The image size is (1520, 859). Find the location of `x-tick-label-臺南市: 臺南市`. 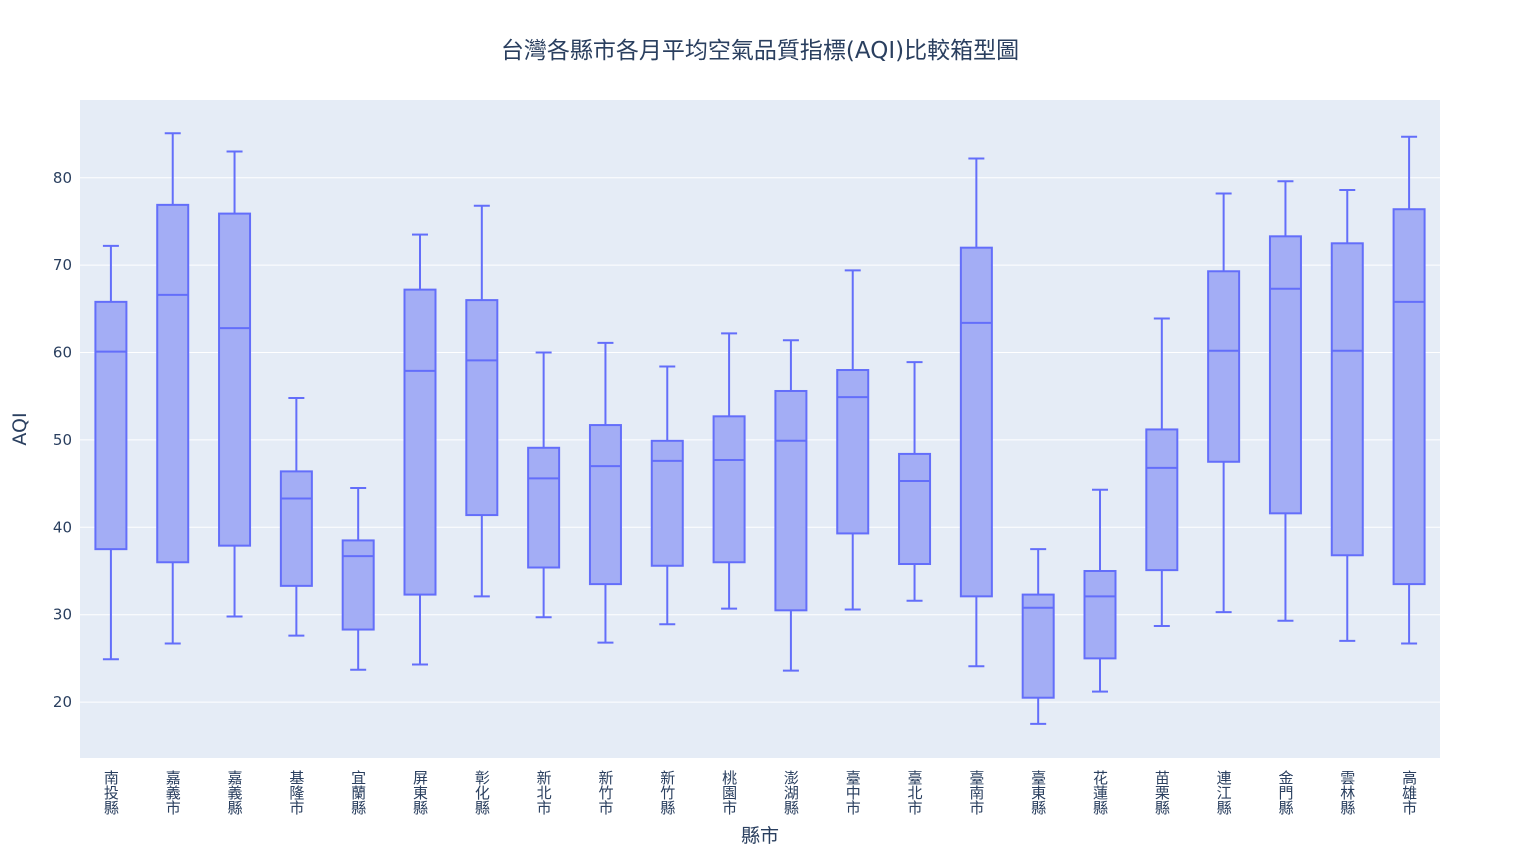

x-tick-label-臺南市: 臺南市 is located at coordinates (976, 792).